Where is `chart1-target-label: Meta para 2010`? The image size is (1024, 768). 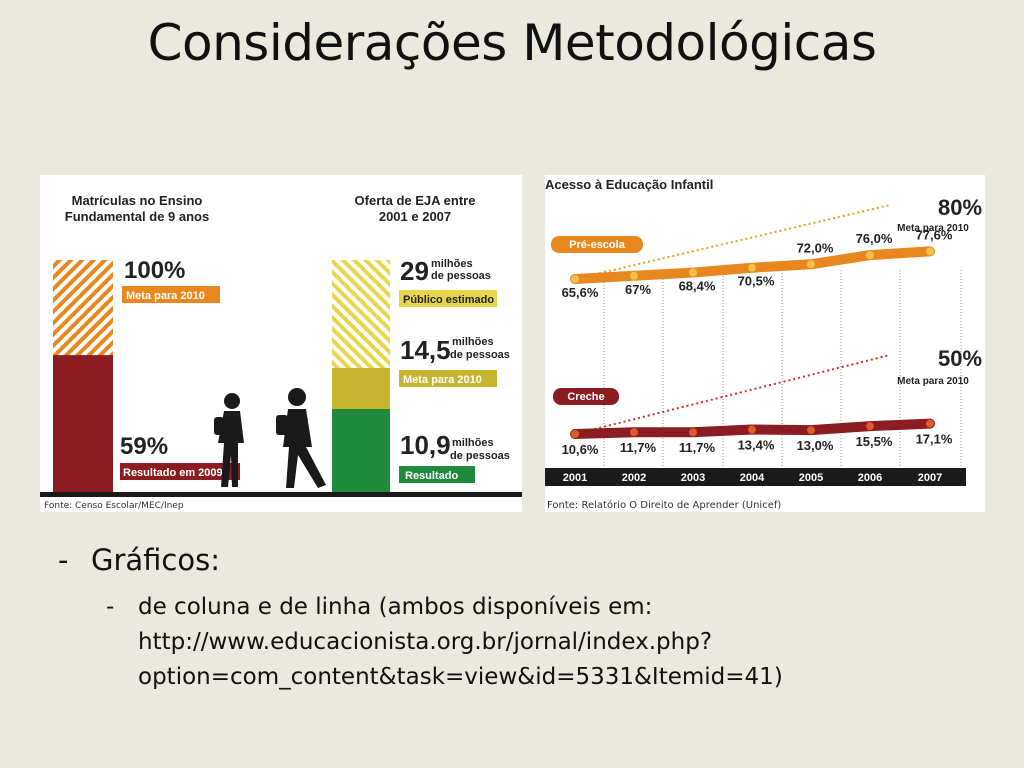 chart1-target-label: Meta para 2010 is located at coordinates (165, 296).